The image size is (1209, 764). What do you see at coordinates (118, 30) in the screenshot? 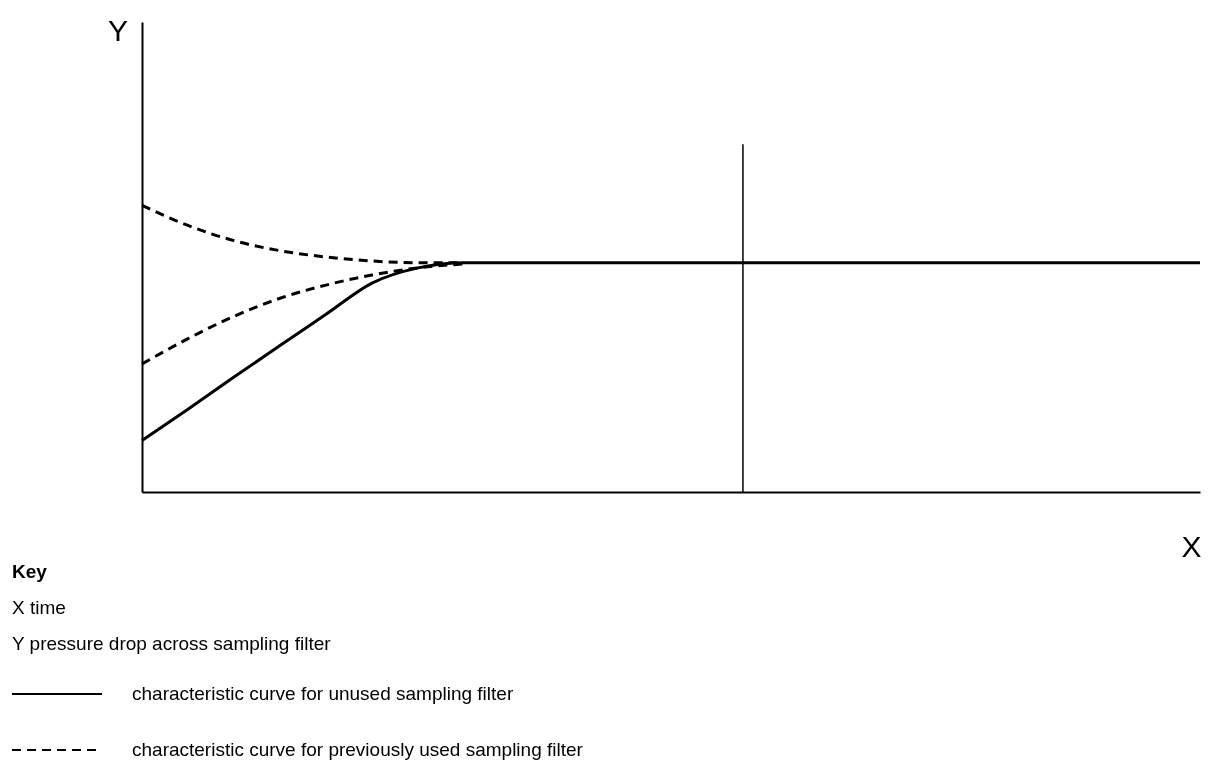
I see `text: Y` at bounding box center [118, 30].